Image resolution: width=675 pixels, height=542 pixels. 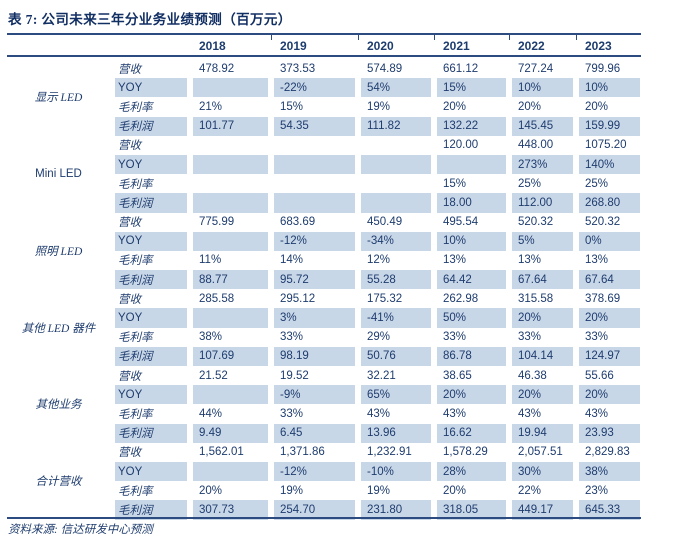 I want to click on value-cell: -9%, so click(x=314, y=395).